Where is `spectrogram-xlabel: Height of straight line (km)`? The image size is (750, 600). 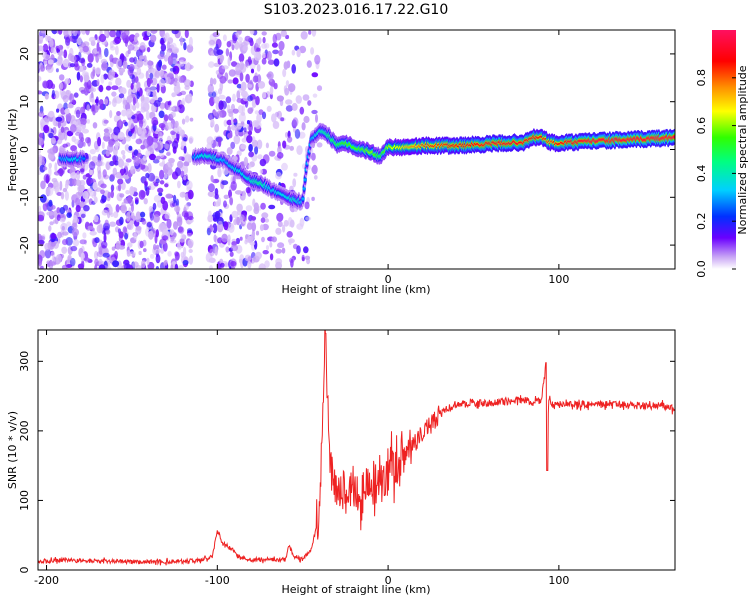 spectrogram-xlabel: Height of straight line (km) is located at coordinates (355, 289).